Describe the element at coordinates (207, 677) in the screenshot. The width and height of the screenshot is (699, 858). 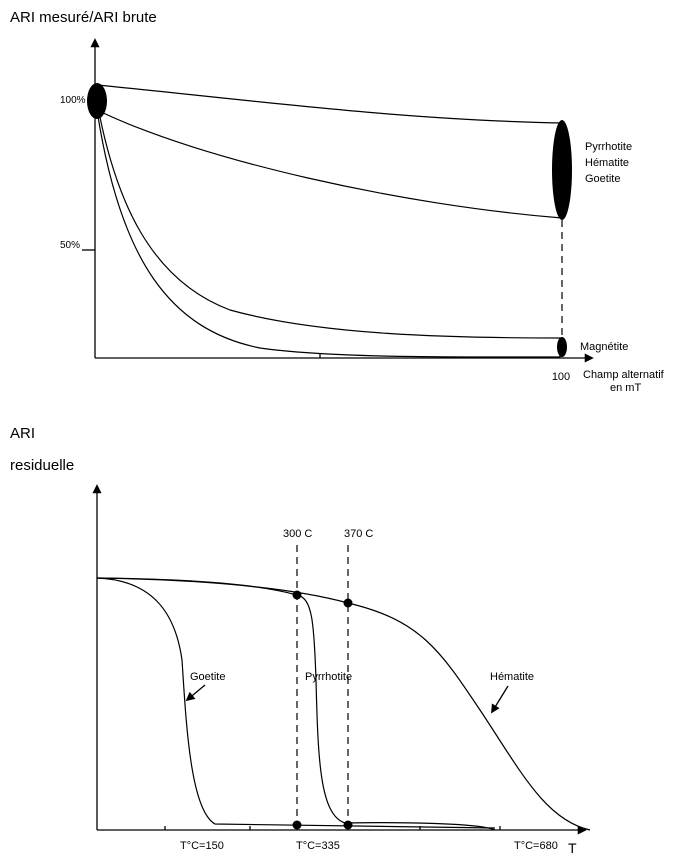
I see `curve-label: Goetite` at that location.